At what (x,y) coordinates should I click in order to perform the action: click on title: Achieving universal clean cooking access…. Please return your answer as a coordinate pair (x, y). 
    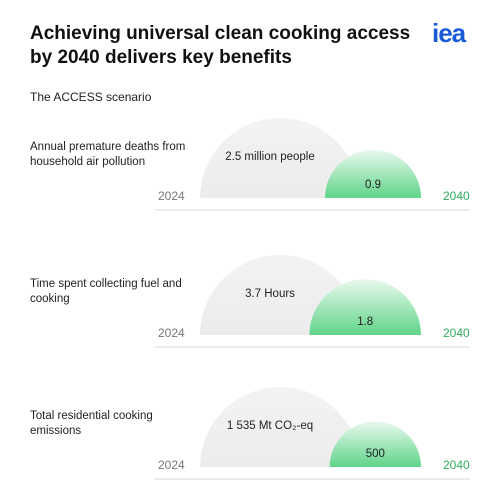
    Looking at the image, I should click on (220, 45).